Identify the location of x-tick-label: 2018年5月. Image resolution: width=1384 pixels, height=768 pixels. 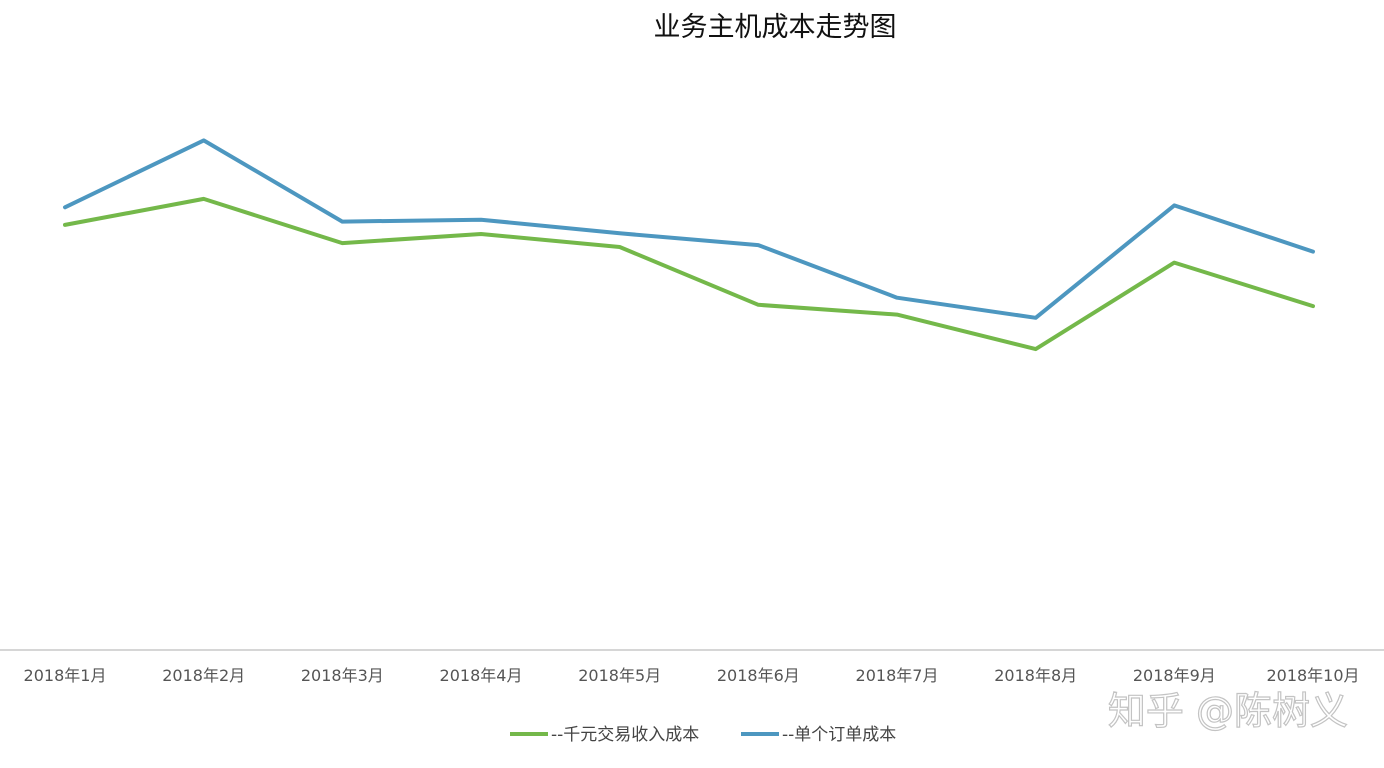
(619, 675).